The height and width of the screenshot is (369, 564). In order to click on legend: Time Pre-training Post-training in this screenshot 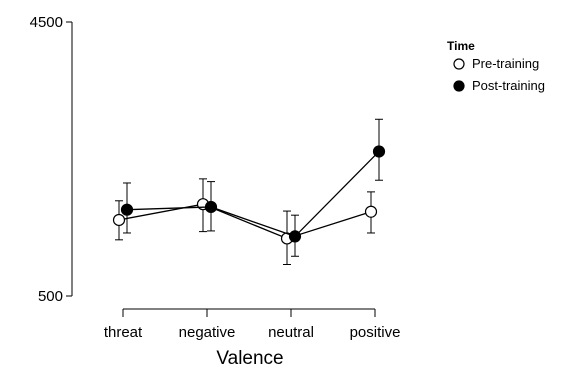, I will do `click(496, 66)`.